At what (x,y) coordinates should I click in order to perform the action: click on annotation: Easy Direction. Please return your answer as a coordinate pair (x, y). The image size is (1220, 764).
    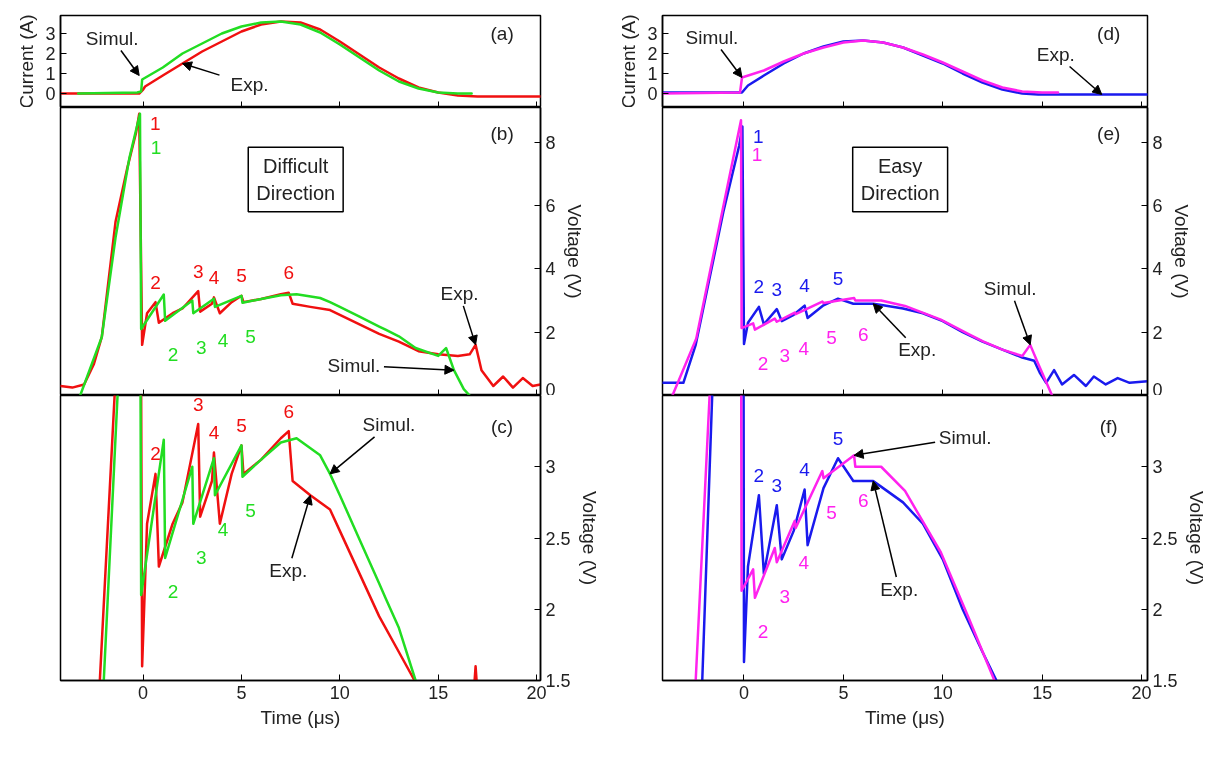
    Looking at the image, I should click on (900, 179).